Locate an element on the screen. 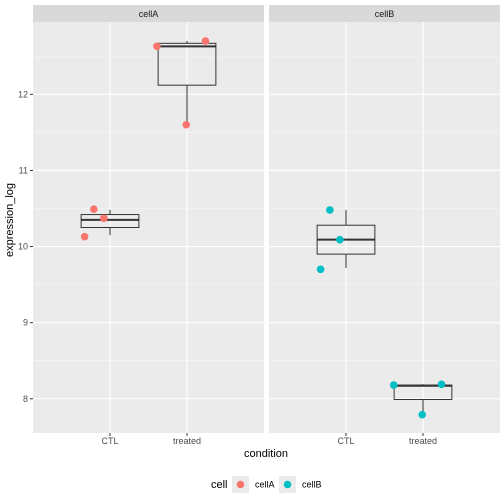 The image size is (504, 504). x-axis-title: condition is located at coordinates (266, 454).